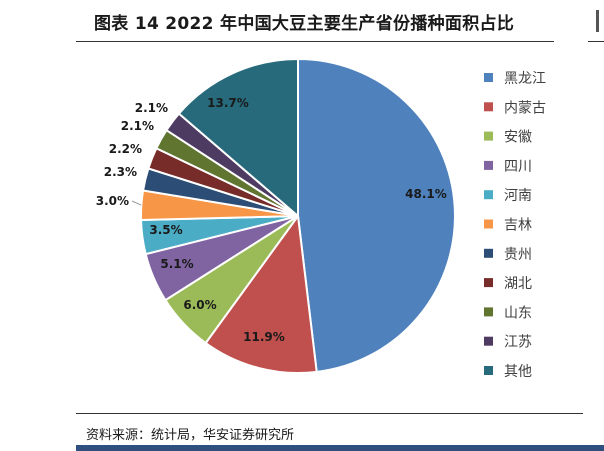 Image resolution: width=604 pixels, height=451 pixels. I want to click on chart-title: 图表 14 2022 年中国大豆主要生产省份播种面积占比, so click(304, 24).